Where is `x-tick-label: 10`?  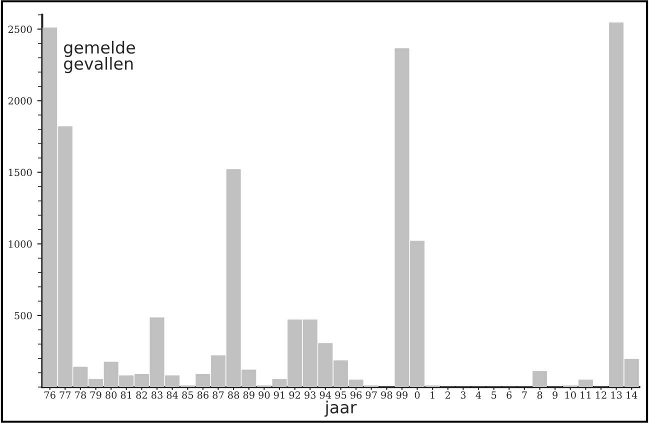
x-tick-label: 10 is located at coordinates (570, 395).